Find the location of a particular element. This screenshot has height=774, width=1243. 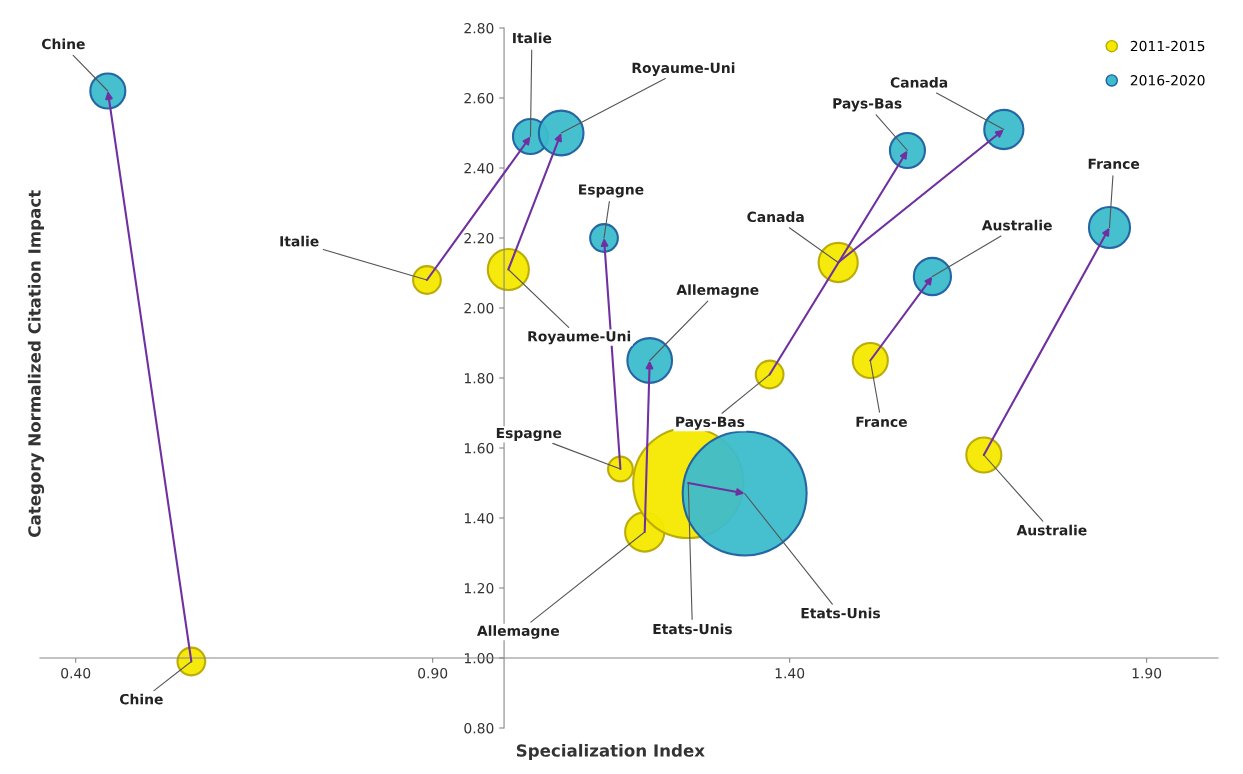

y-tick-label: 1.40 is located at coordinates (479, 518).